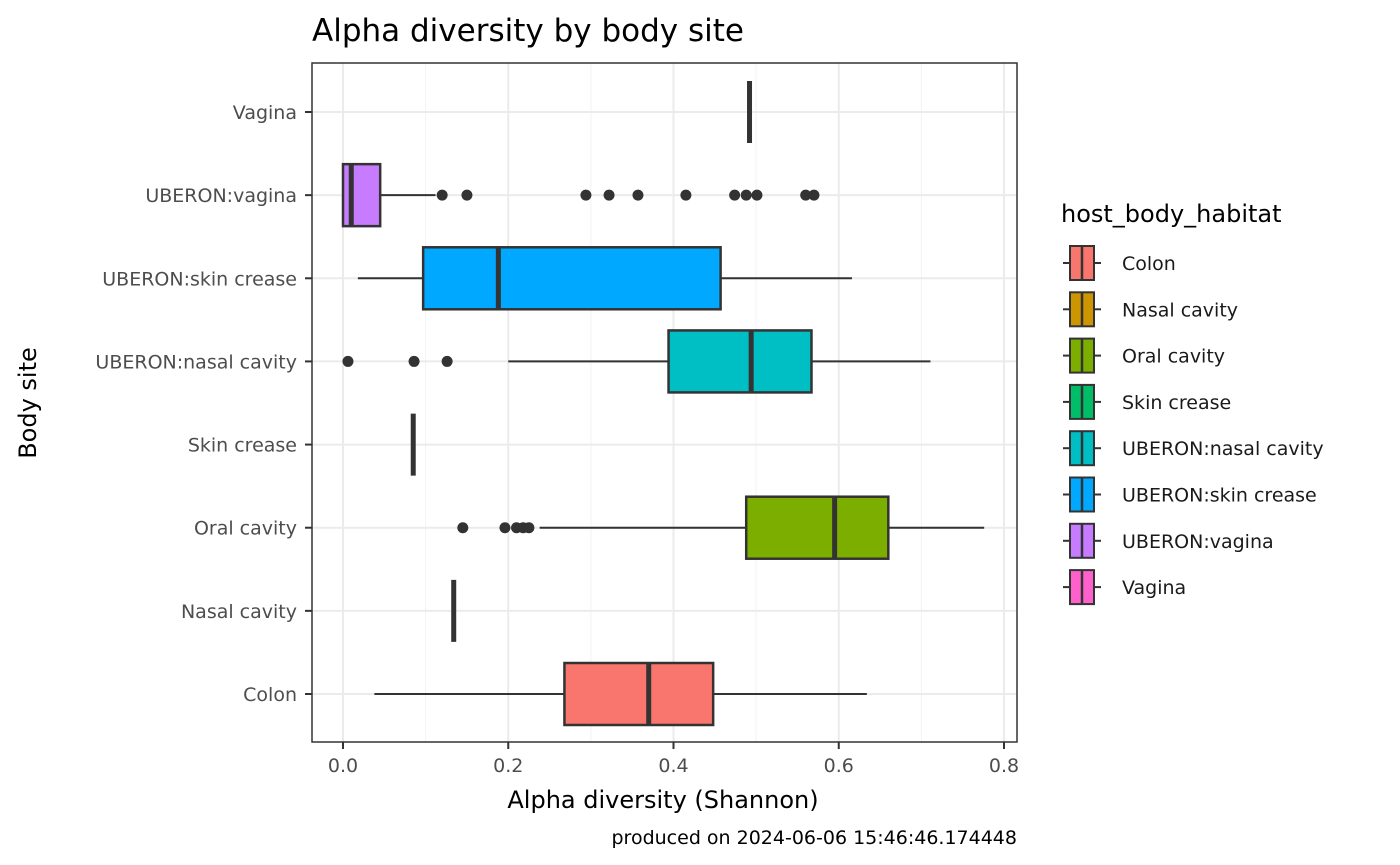  What do you see at coordinates (839, 766) in the screenshot?
I see `x-tick-label: 0.6` at bounding box center [839, 766].